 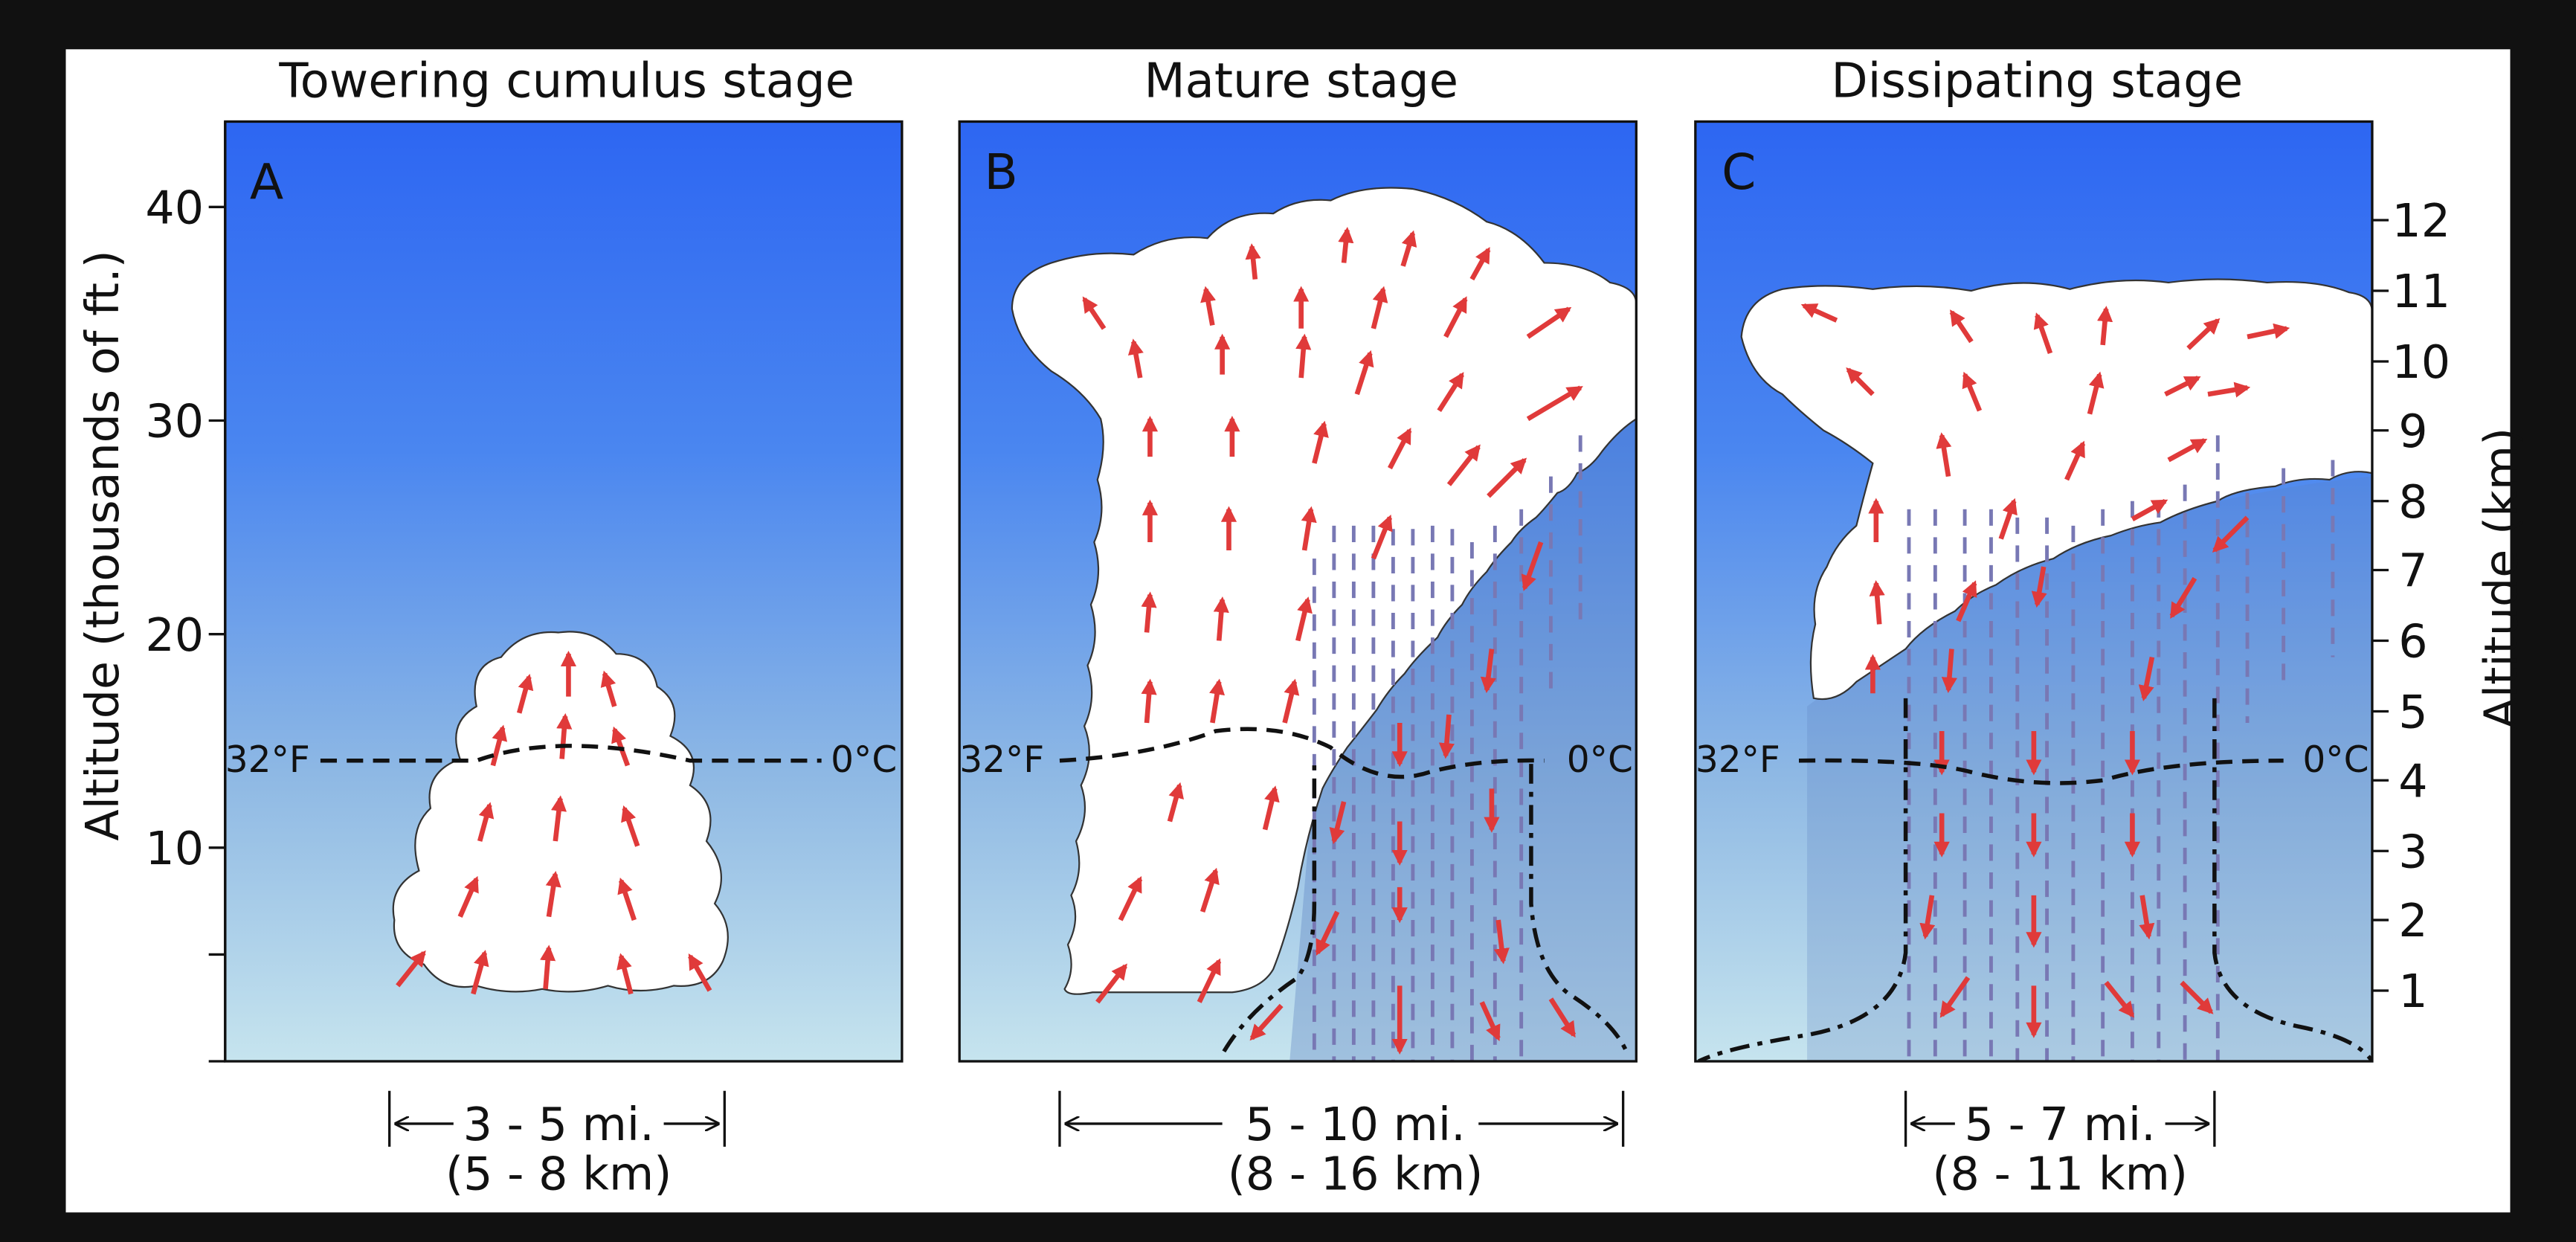 I want to click on right-tick-label: 2, so click(x=2412, y=920).